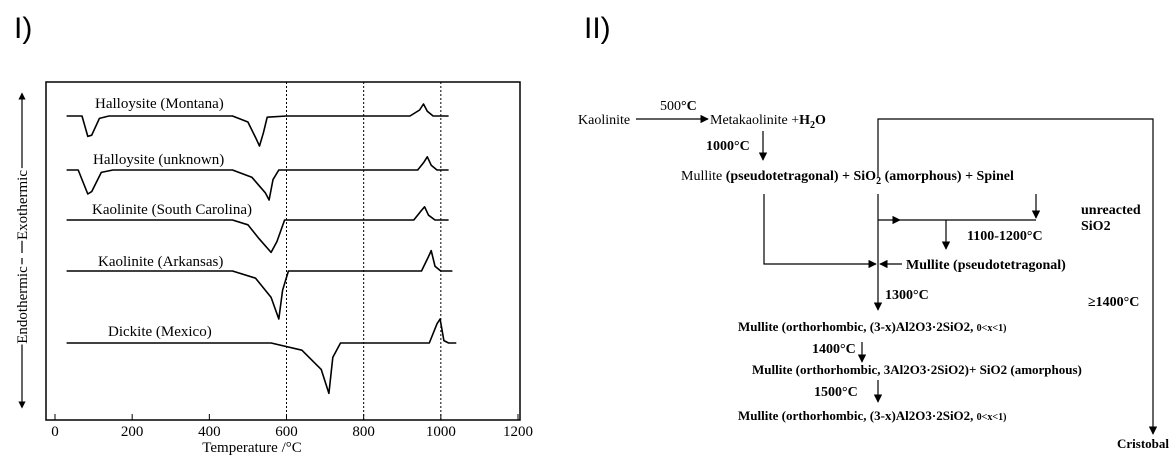 The image size is (1169, 455). I want to click on x-tick-label-400: 400, so click(209, 432).